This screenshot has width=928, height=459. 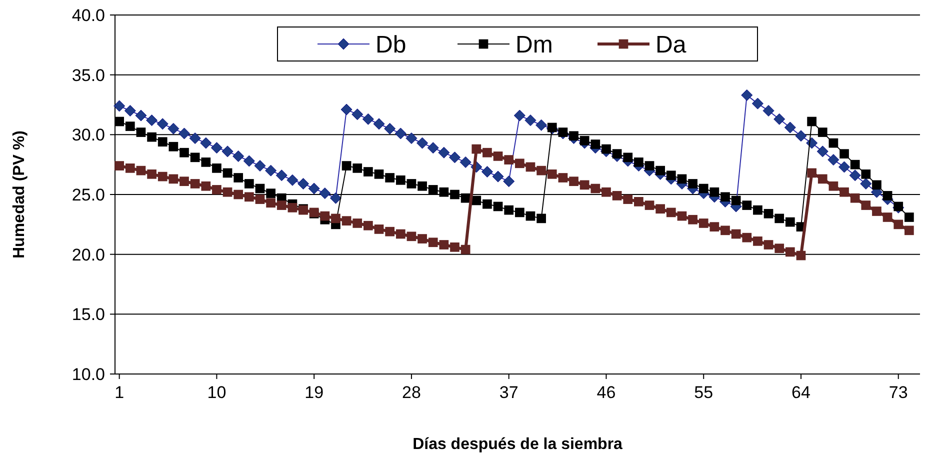 What do you see at coordinates (671, 44) in the screenshot?
I see `legend-label: Da` at bounding box center [671, 44].